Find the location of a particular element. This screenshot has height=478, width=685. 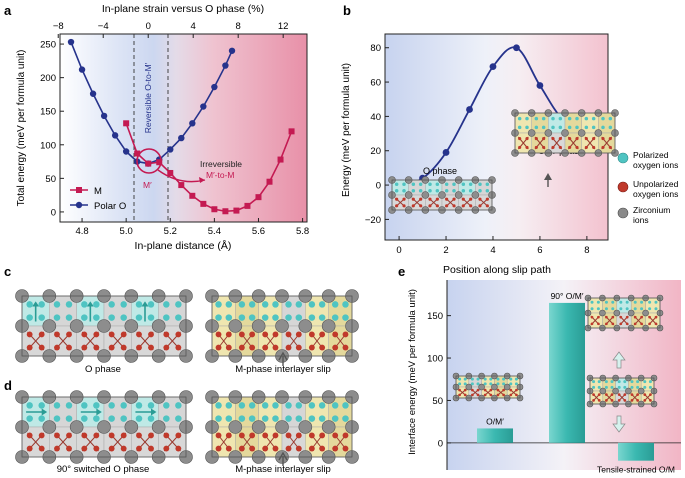

legend-marker-m is located at coordinates (79, 190).